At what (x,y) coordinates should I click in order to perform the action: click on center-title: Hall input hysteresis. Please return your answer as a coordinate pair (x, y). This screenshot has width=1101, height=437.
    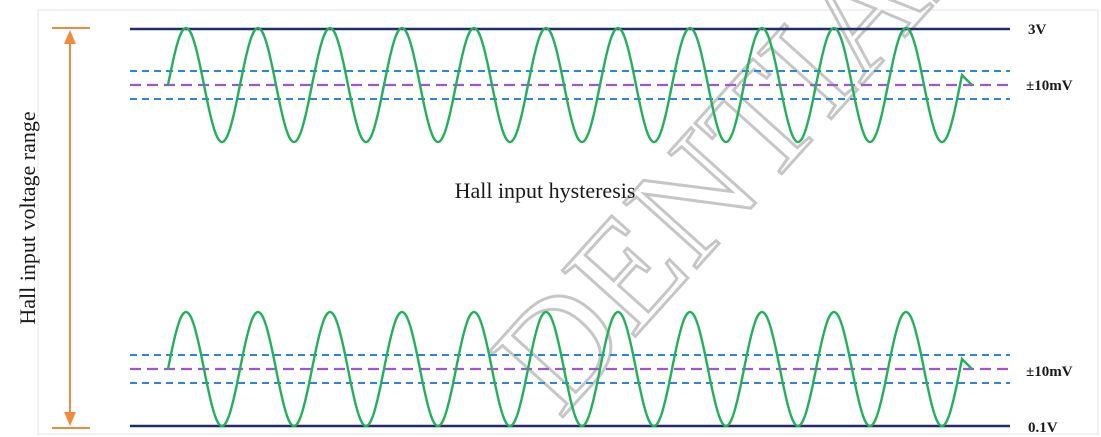
    Looking at the image, I should click on (545, 190).